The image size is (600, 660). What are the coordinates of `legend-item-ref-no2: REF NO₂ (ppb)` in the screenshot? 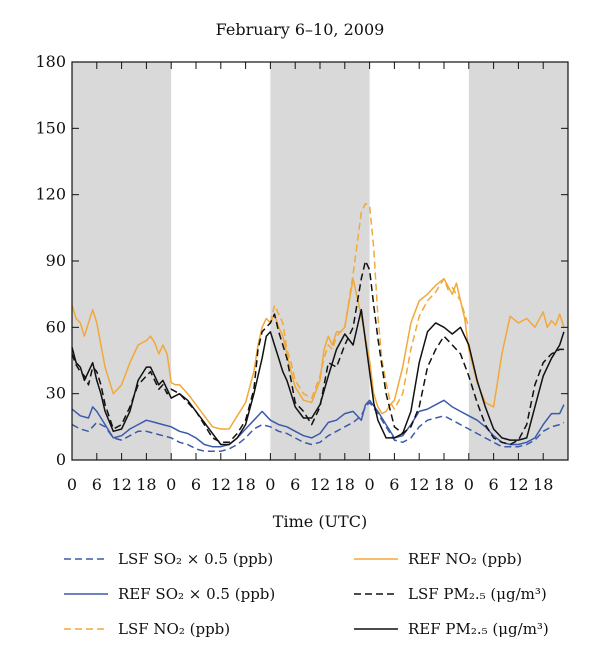 It's located at (437, 559).